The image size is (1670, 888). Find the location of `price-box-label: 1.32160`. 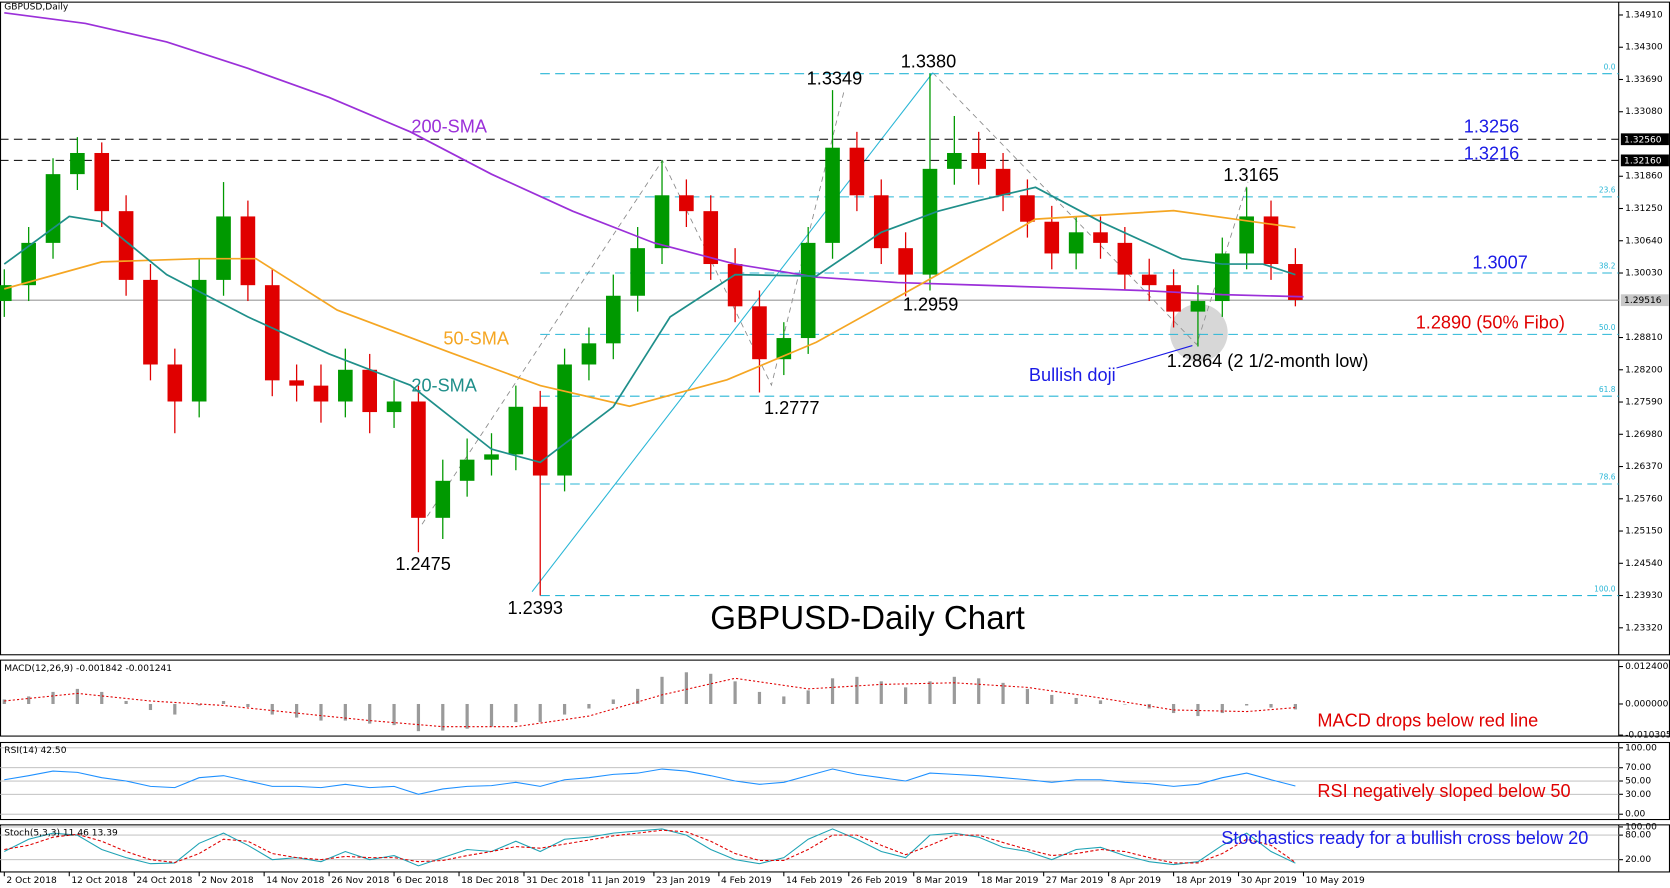

price-box-label: 1.32160 is located at coordinates (1643, 161).